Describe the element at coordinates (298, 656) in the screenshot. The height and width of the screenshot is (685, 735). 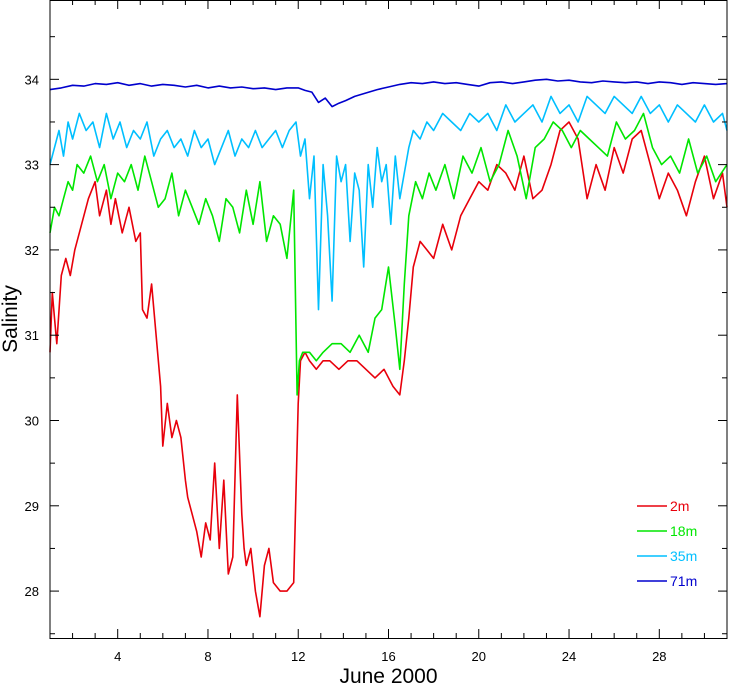
I see `x-tick-label: 12` at that location.